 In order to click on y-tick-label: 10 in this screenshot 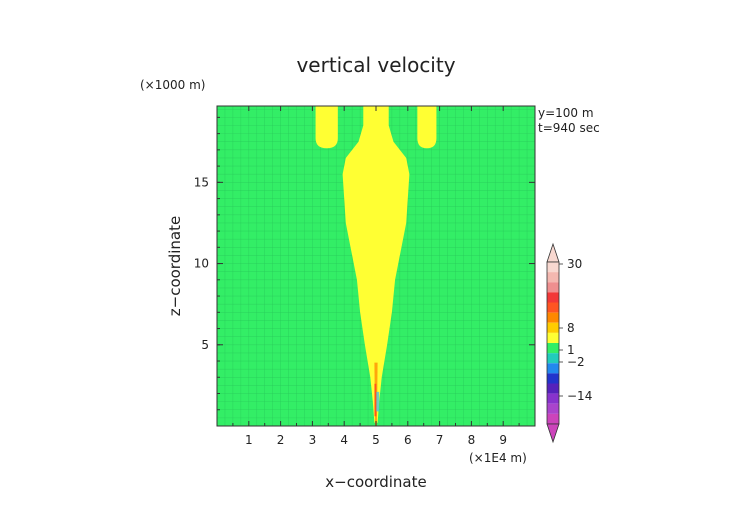, I will do `click(201, 264)`.